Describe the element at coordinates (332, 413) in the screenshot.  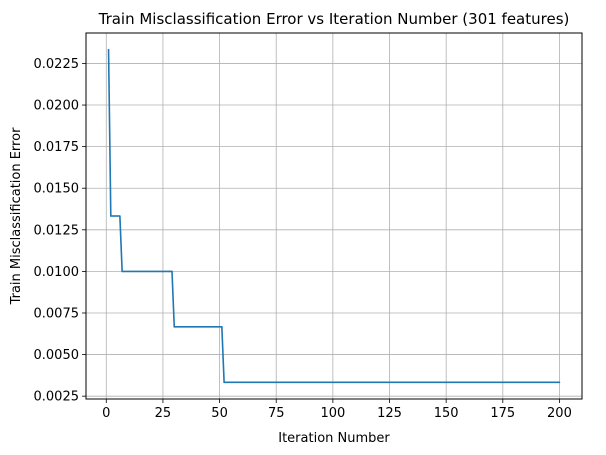
I see `x-tick-label: 100` at that location.